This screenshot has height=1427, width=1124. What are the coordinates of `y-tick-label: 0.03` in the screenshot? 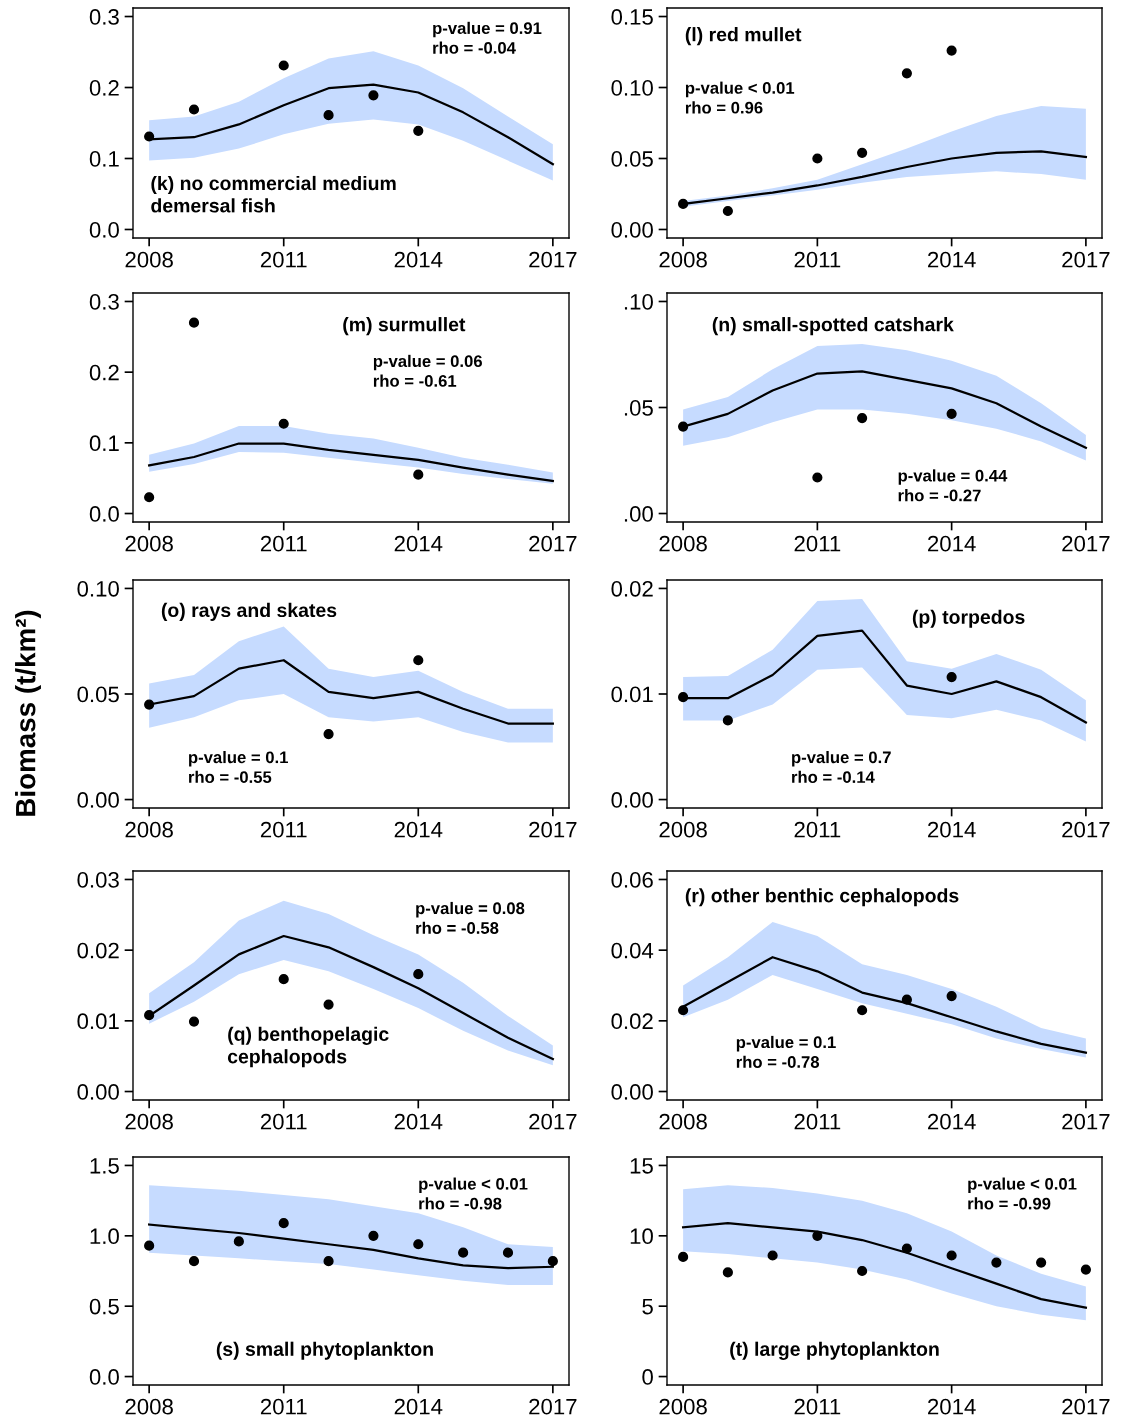 It's located at (98, 880).